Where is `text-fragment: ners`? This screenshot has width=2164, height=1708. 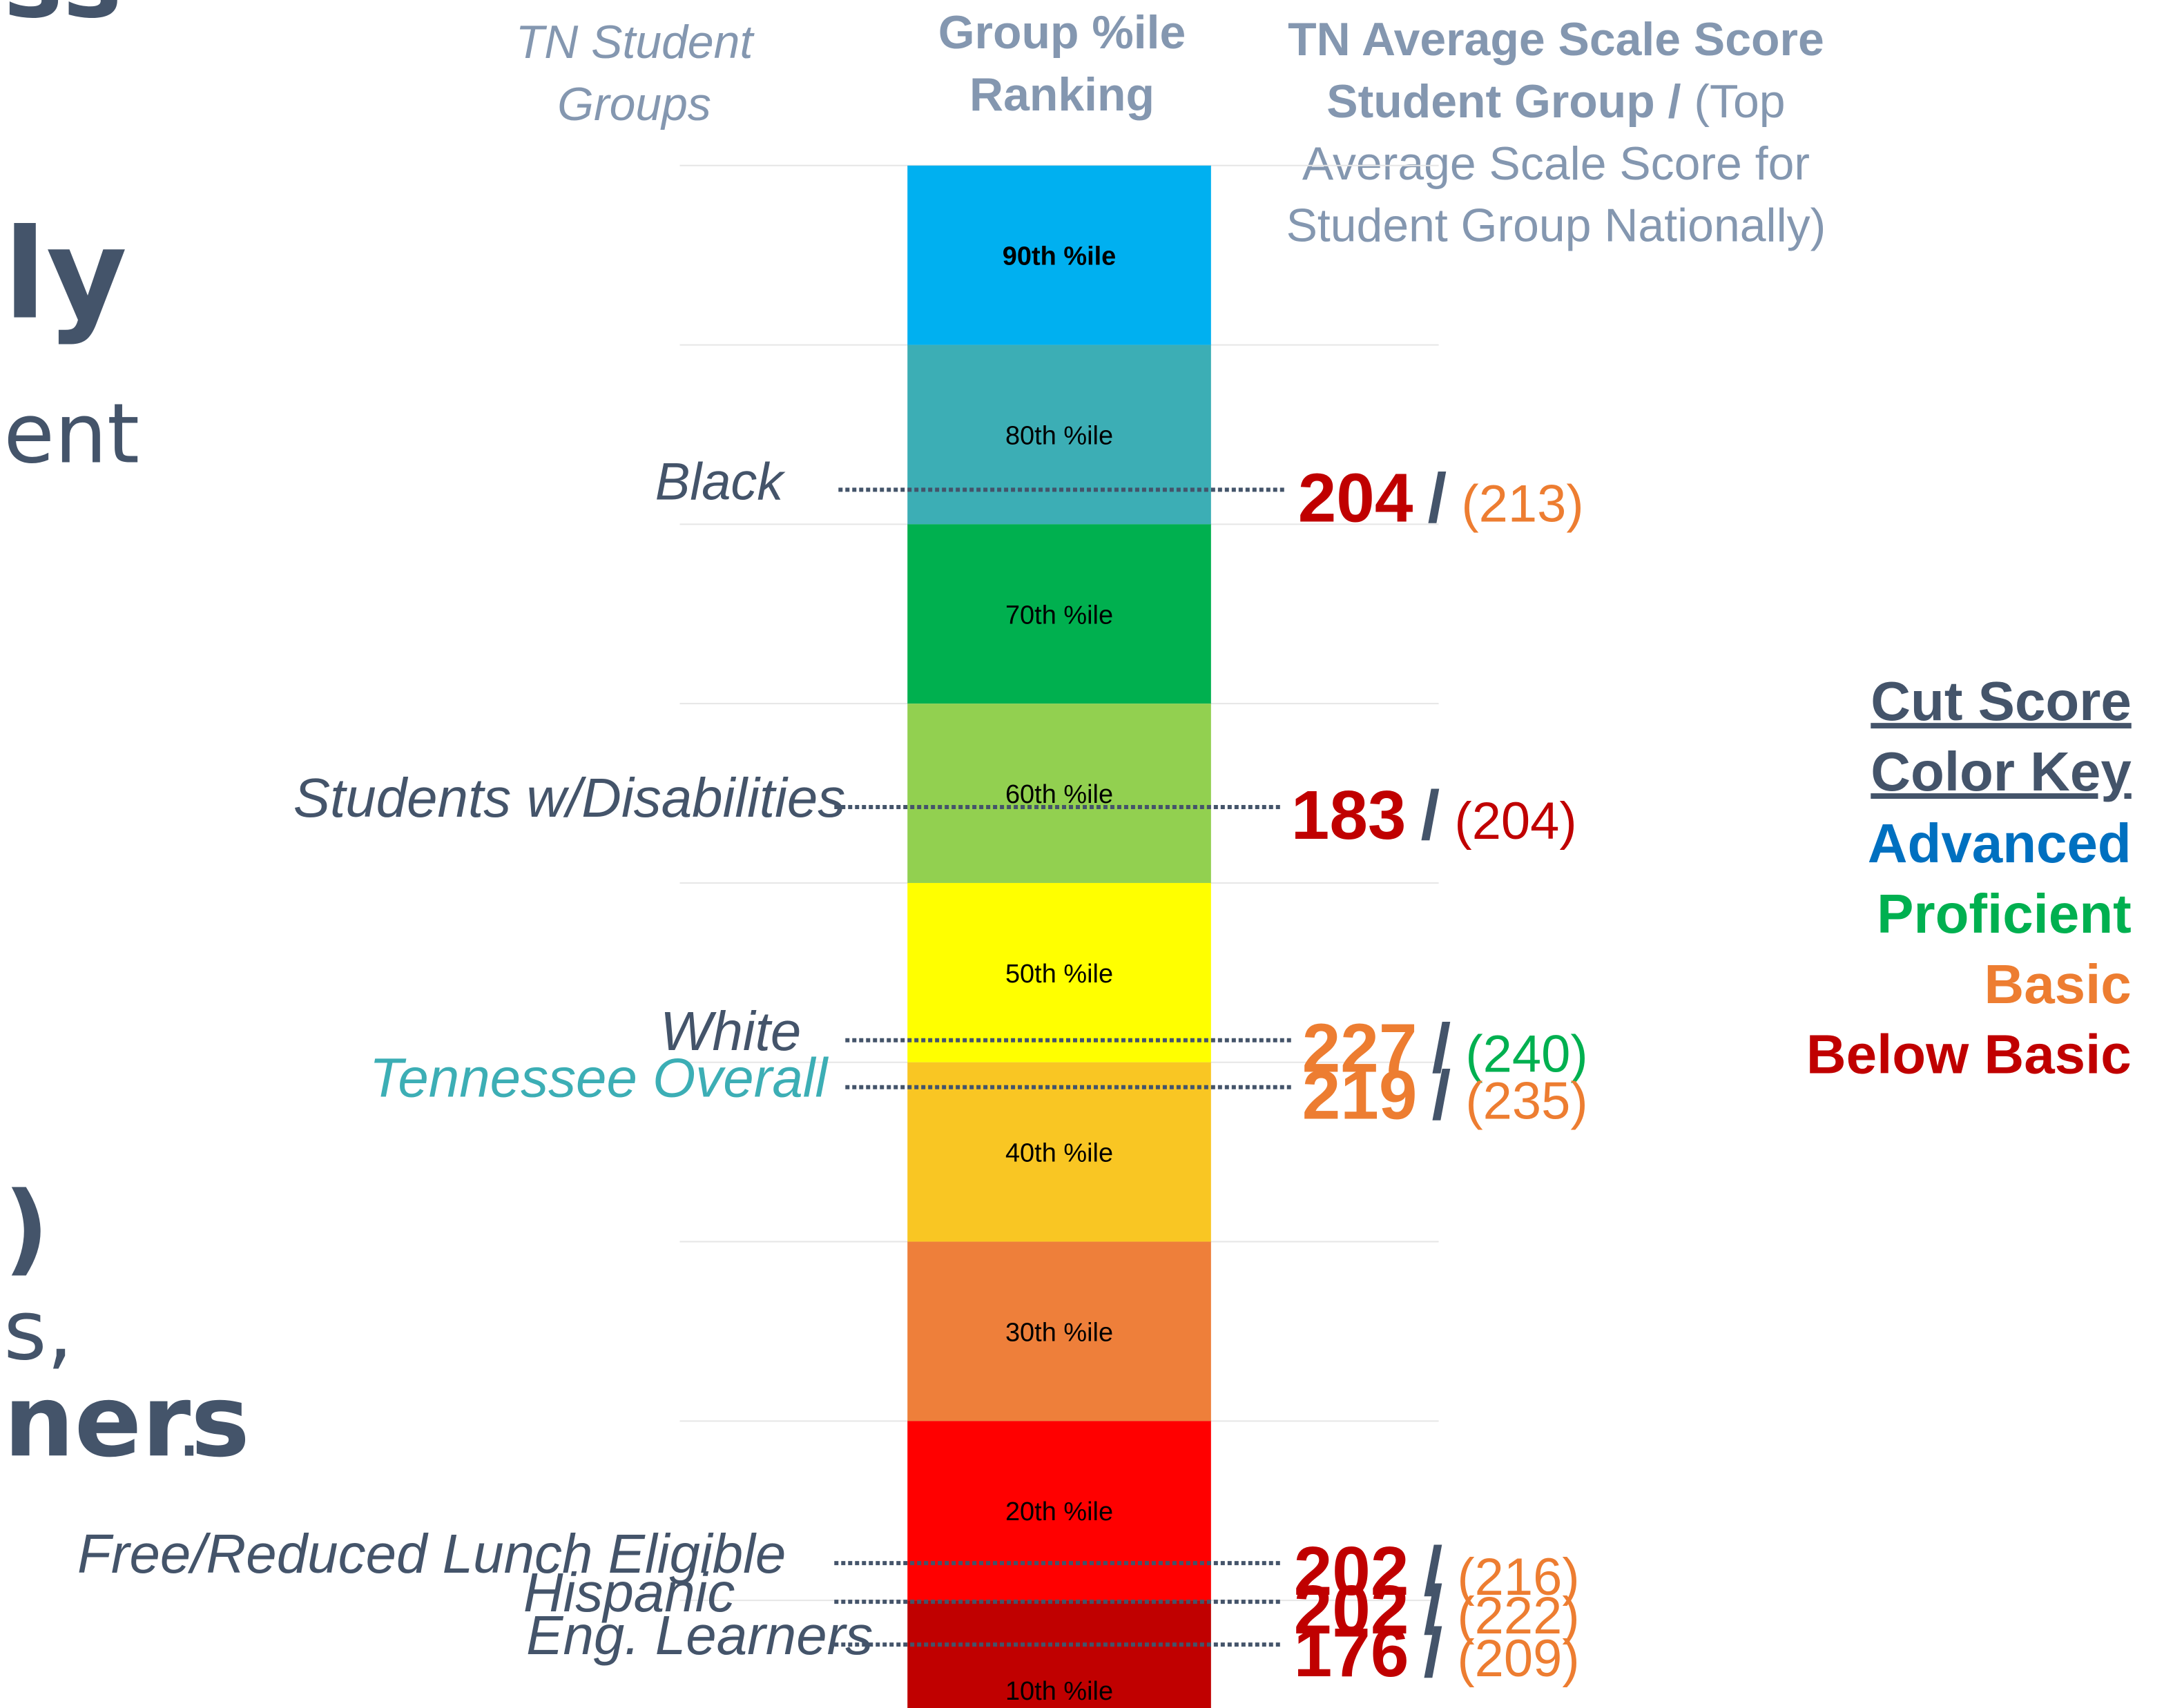
text-fragment: ners is located at coordinates (126, 1421).